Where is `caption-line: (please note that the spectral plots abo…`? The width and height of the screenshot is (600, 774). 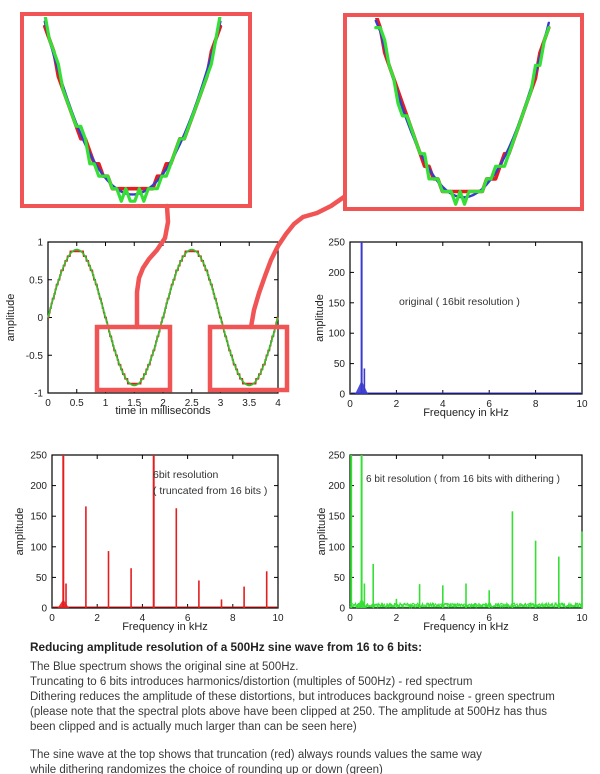 caption-line: (please note that the spectral plots abo… is located at coordinates (288, 712).